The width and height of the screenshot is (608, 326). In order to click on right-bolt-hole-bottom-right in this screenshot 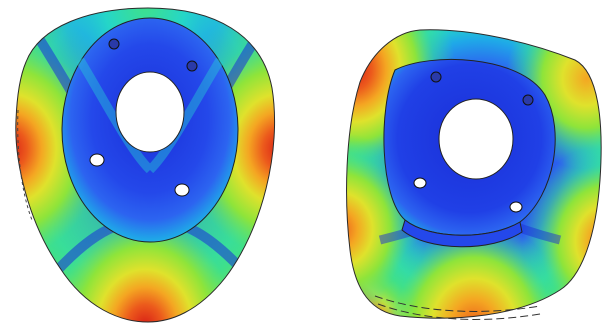, I will do `click(516, 207)`.